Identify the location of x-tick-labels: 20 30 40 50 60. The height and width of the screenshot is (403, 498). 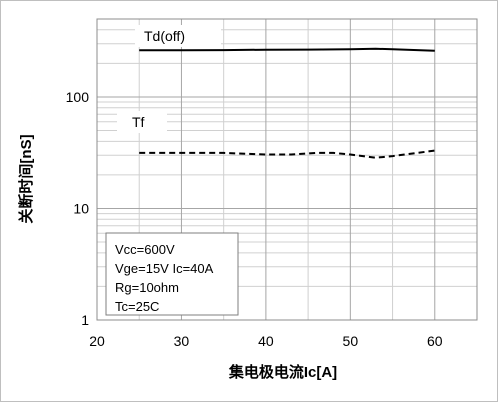
(266, 341).